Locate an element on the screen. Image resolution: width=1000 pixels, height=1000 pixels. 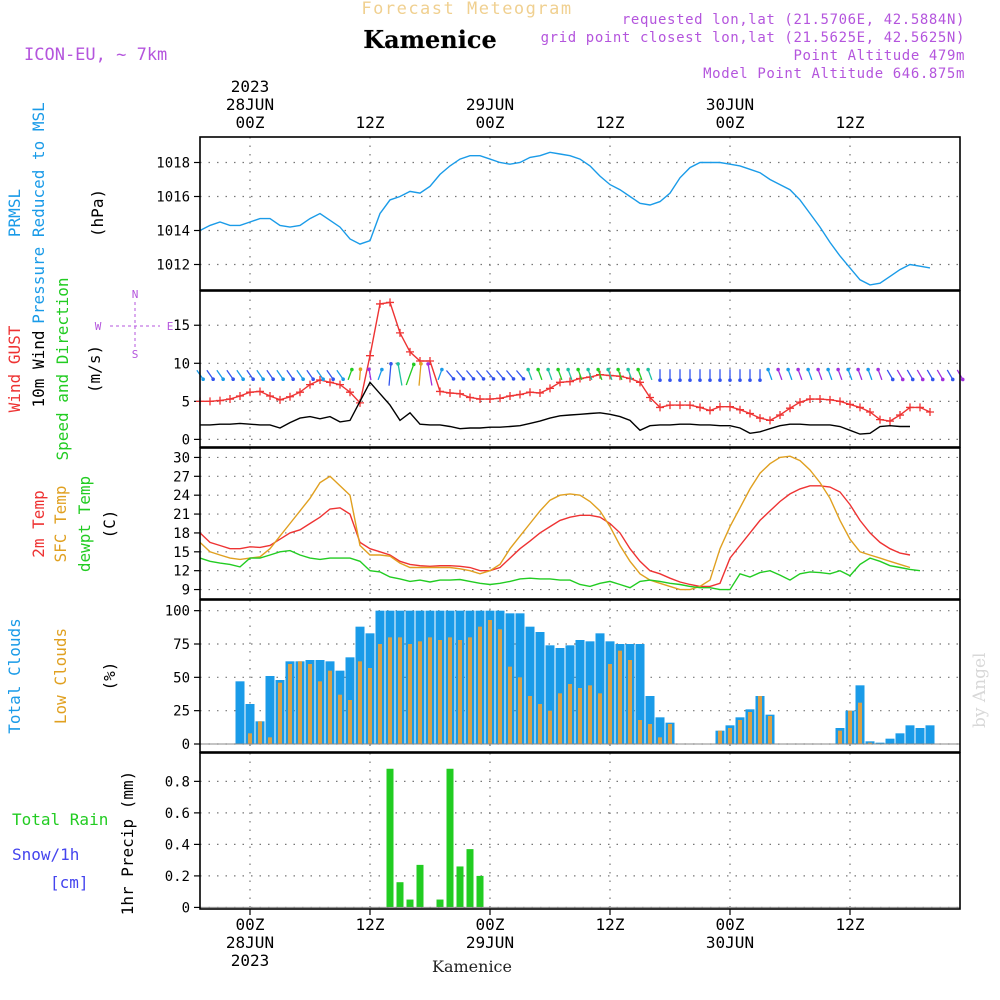
bottom-time-tick-label: 12Z is located at coordinates (610, 924).